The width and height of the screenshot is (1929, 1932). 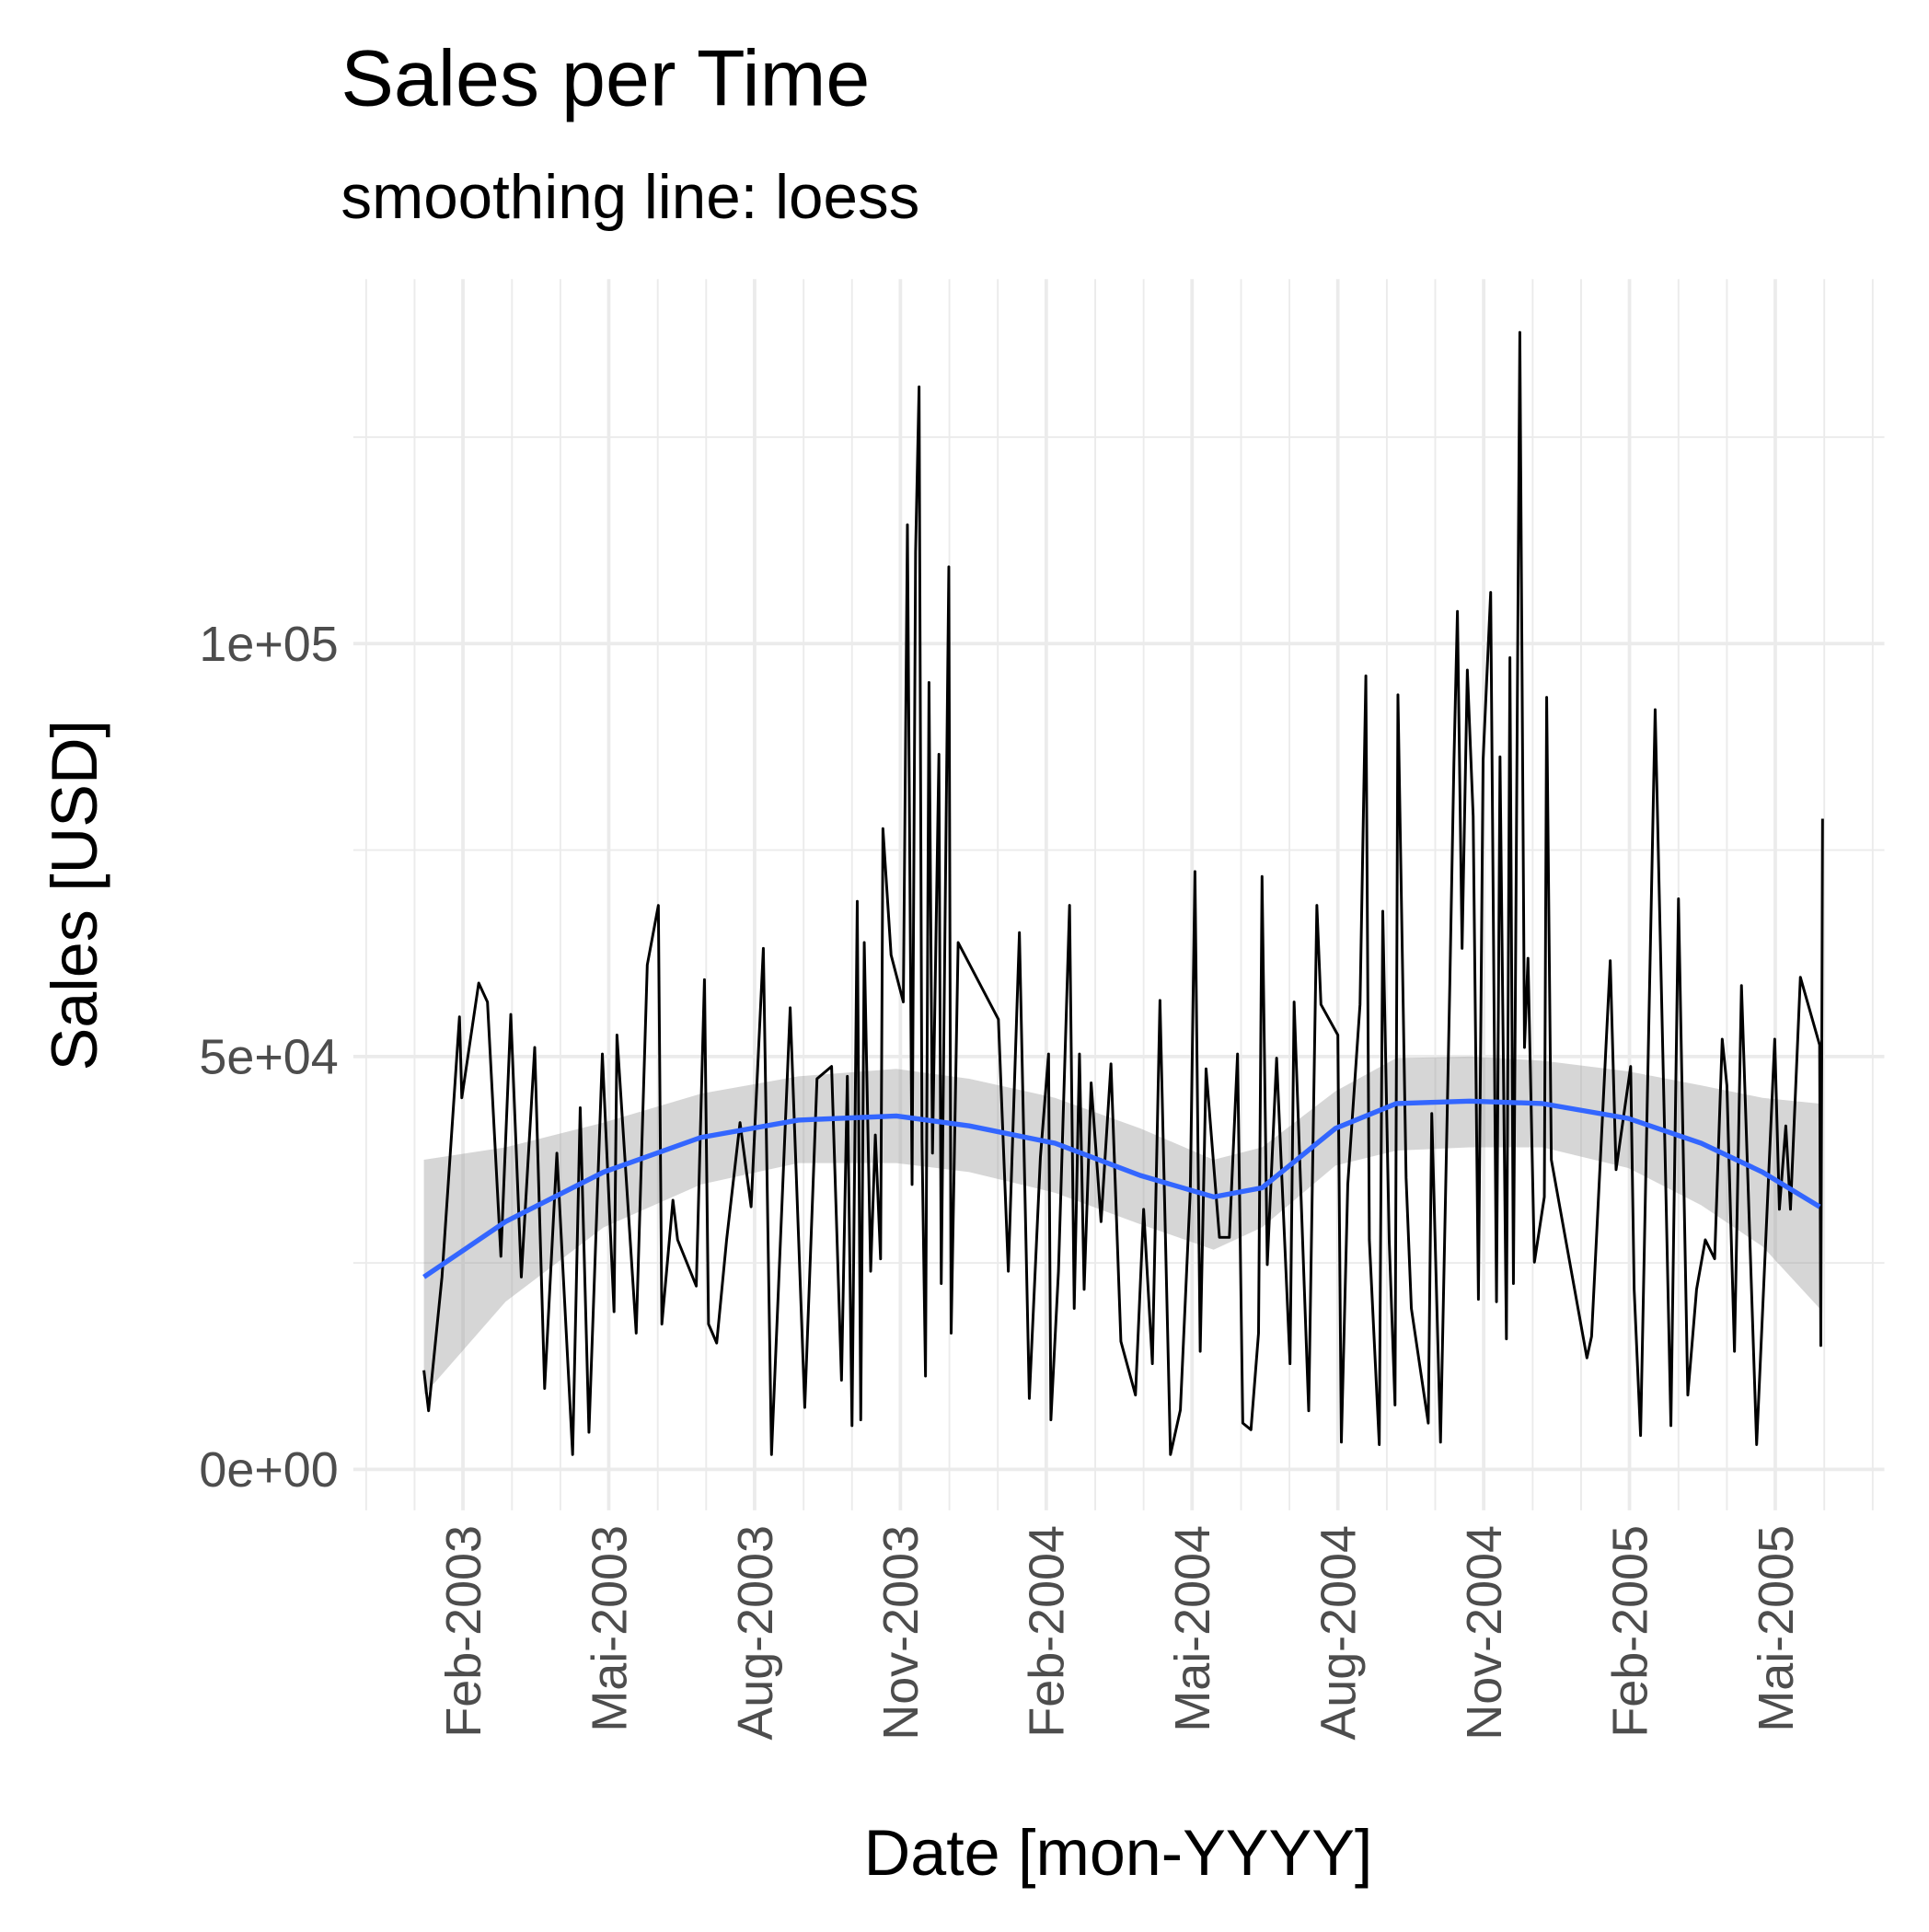 What do you see at coordinates (755, 1633) in the screenshot?
I see `x-tick-label: Aug-2003` at bounding box center [755, 1633].